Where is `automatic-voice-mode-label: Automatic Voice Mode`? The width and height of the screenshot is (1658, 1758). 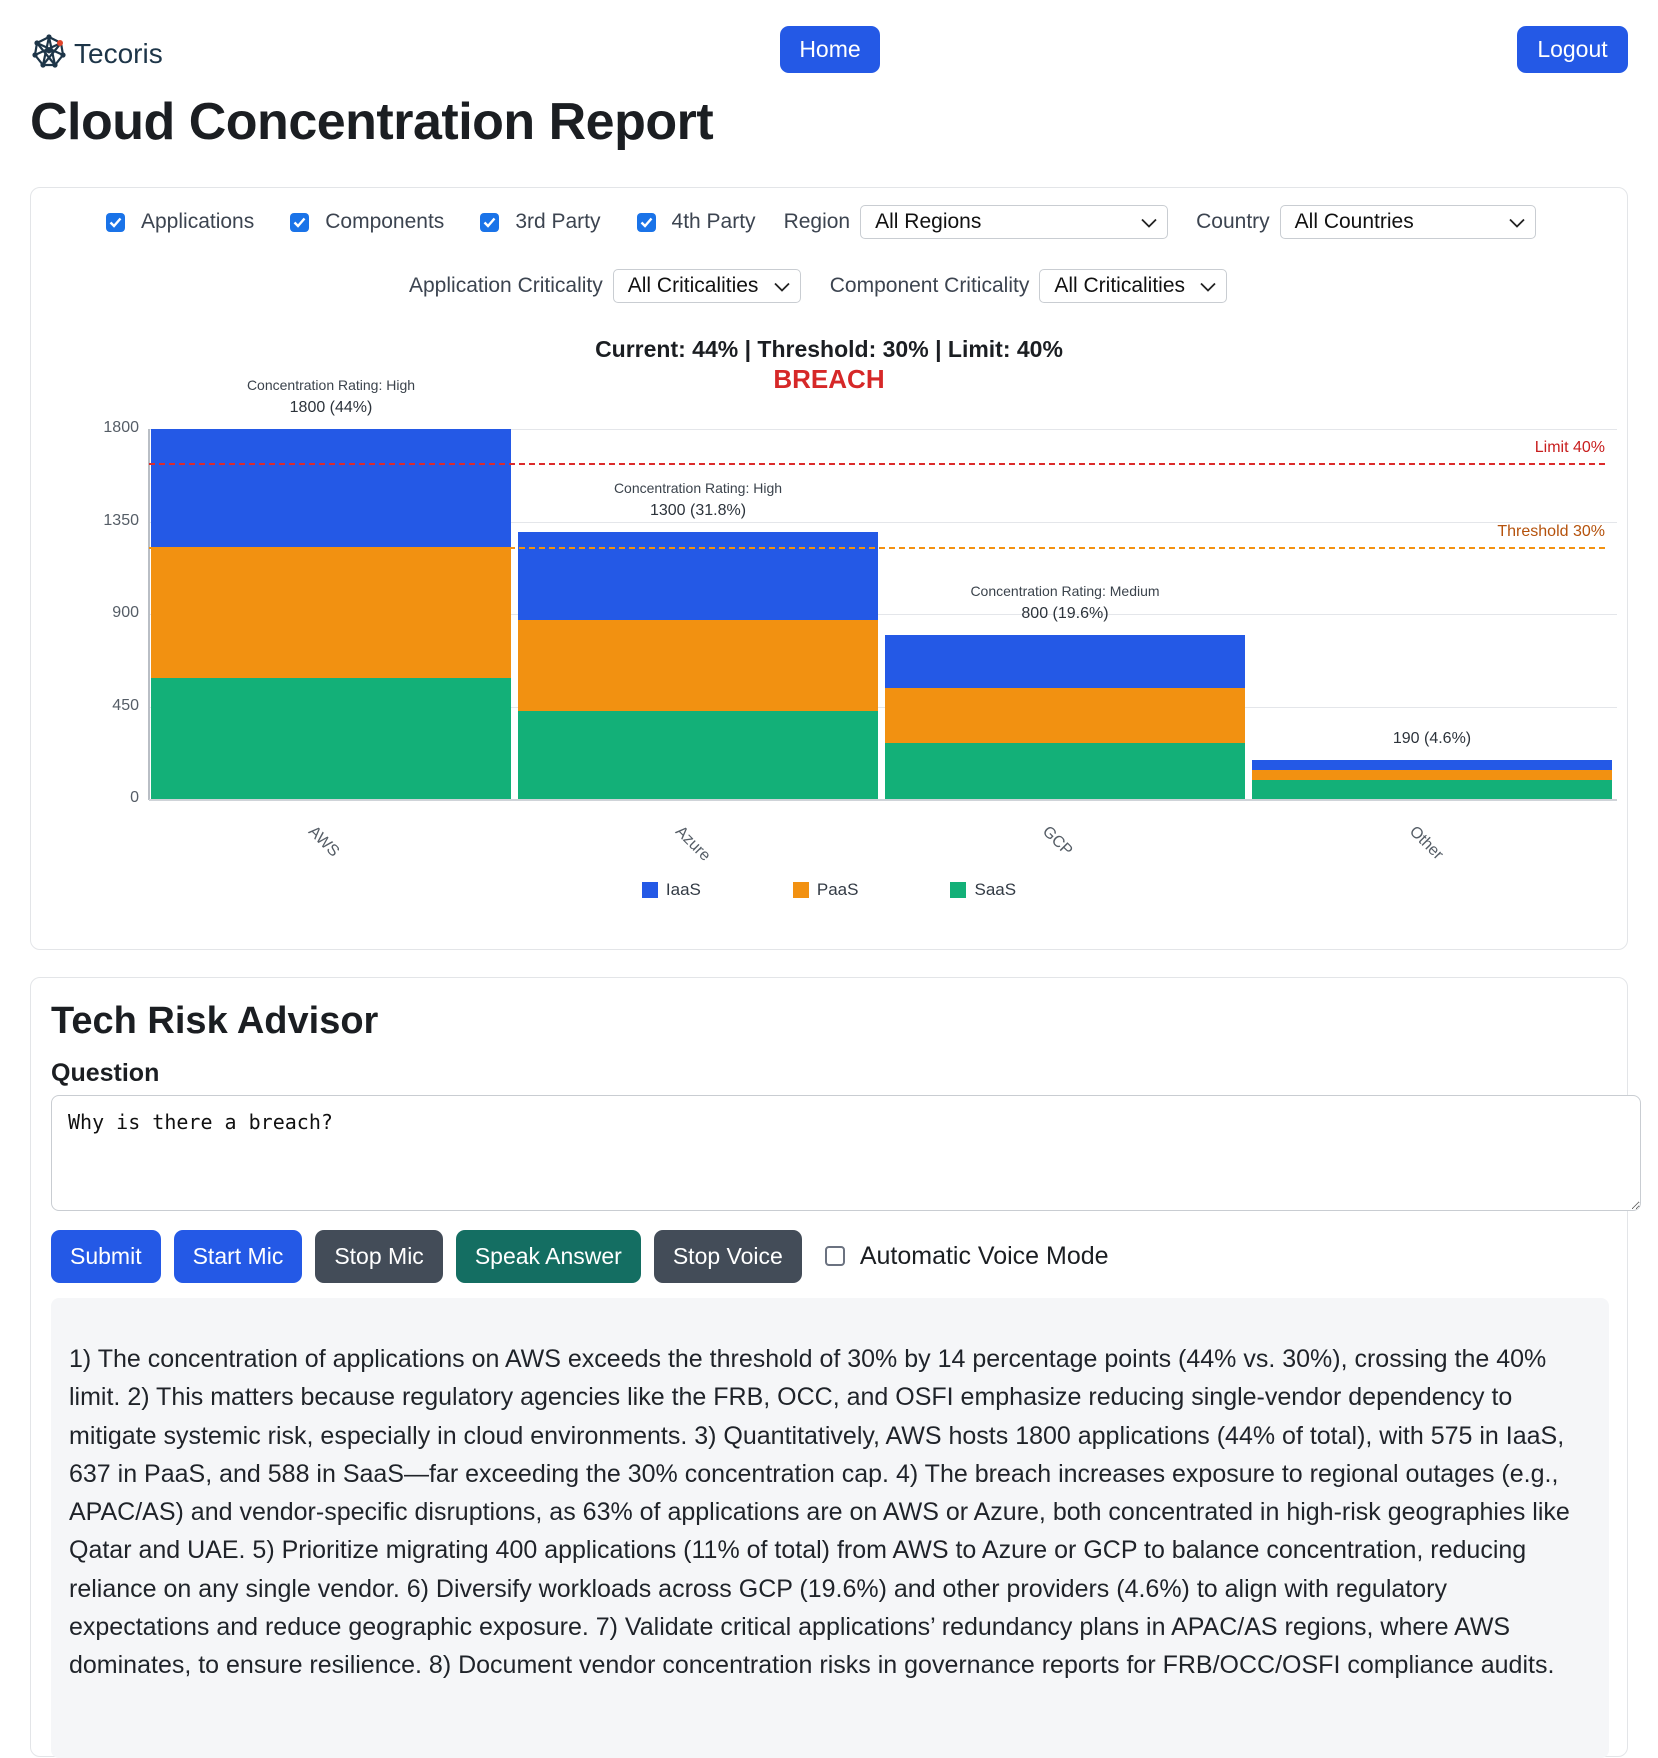 automatic-voice-mode-label: Automatic Voice Mode is located at coordinates (984, 1255).